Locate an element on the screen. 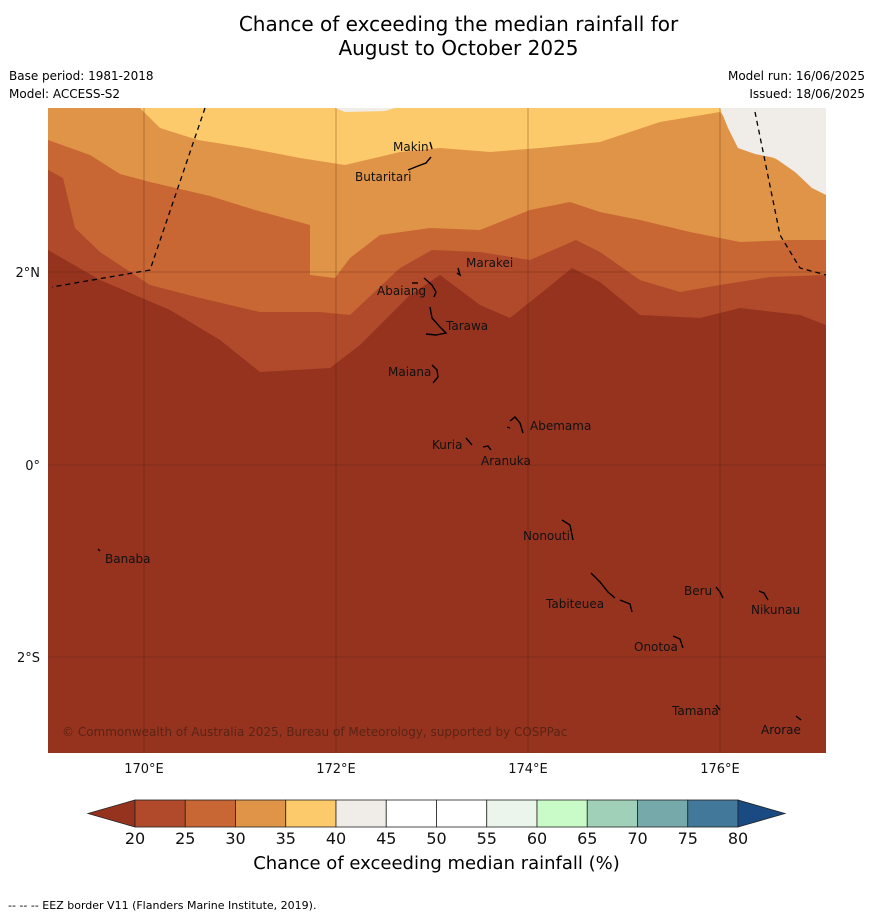  colorbar-tick-label: 55 is located at coordinates (487, 838).